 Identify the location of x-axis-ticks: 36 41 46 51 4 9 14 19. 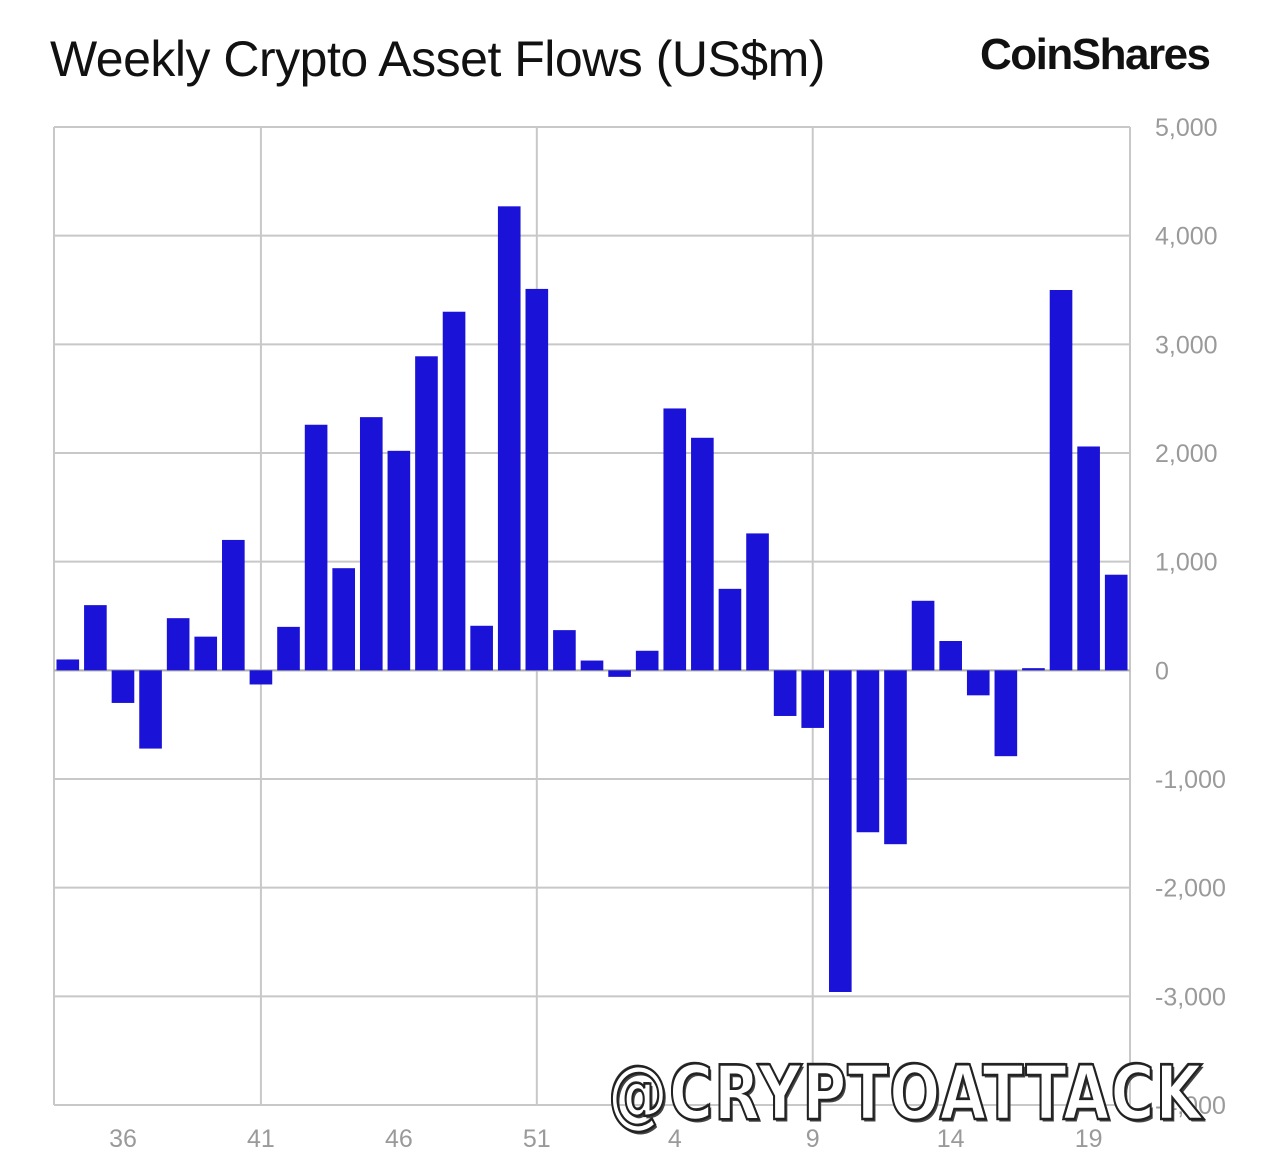
(605, 1139).